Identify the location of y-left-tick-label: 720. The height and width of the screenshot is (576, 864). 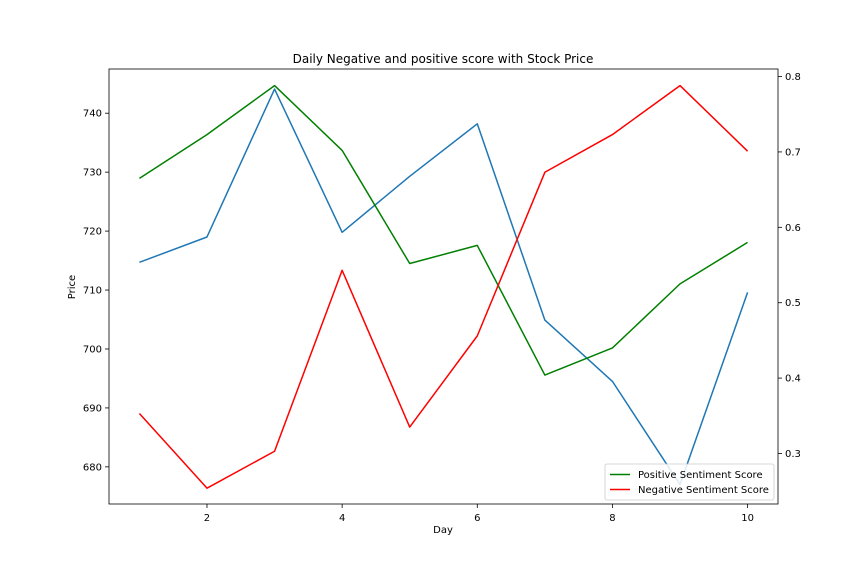
(92, 232).